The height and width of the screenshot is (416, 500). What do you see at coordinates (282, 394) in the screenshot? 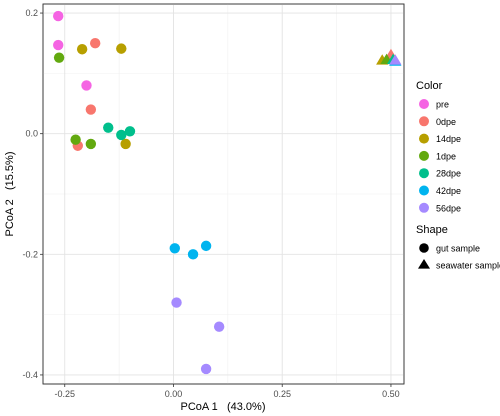
I see `x-tick-label: 0.25` at bounding box center [282, 394].